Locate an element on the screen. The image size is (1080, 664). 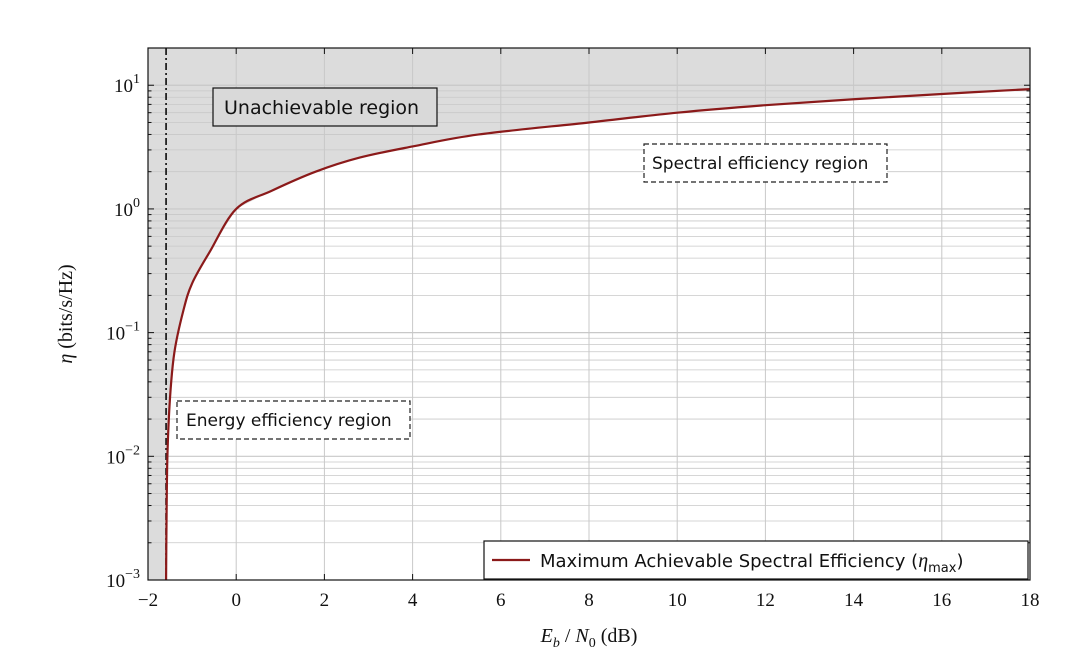
y-tick-label-exp: 1 is located at coordinates (136, 79).